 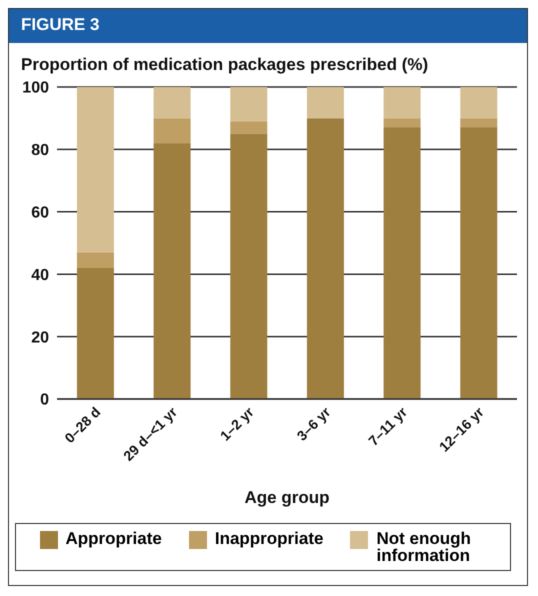 I want to click on y-tick-label: 60, so click(x=40, y=213).